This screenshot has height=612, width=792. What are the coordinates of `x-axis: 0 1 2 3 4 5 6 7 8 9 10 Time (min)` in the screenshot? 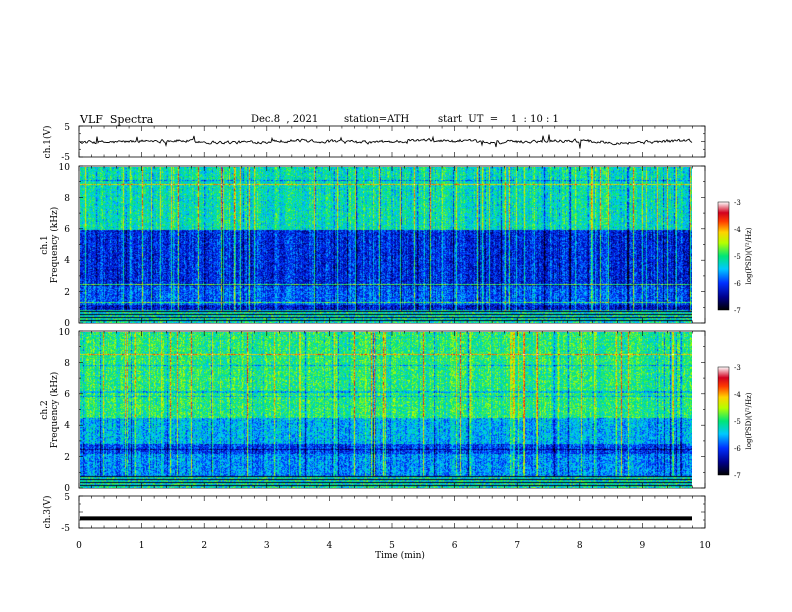 It's located at (393, 551).